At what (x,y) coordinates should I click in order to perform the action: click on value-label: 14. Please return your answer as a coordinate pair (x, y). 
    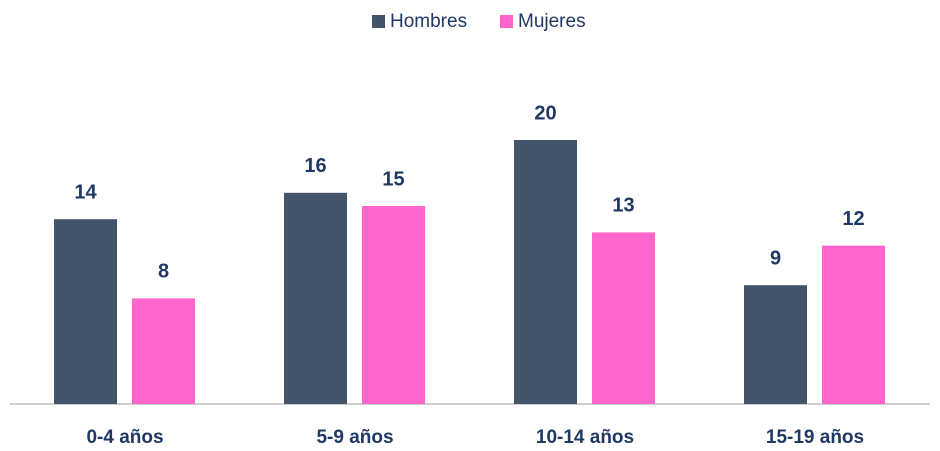
    Looking at the image, I should click on (85, 192).